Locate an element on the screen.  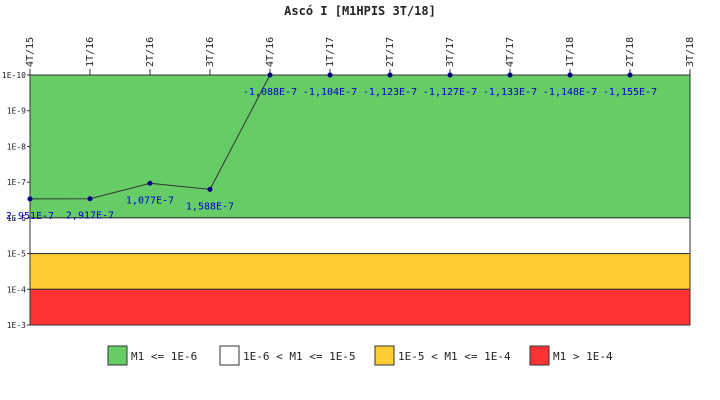
x-tick-label: 4T/16 is located at coordinates (270, 52).